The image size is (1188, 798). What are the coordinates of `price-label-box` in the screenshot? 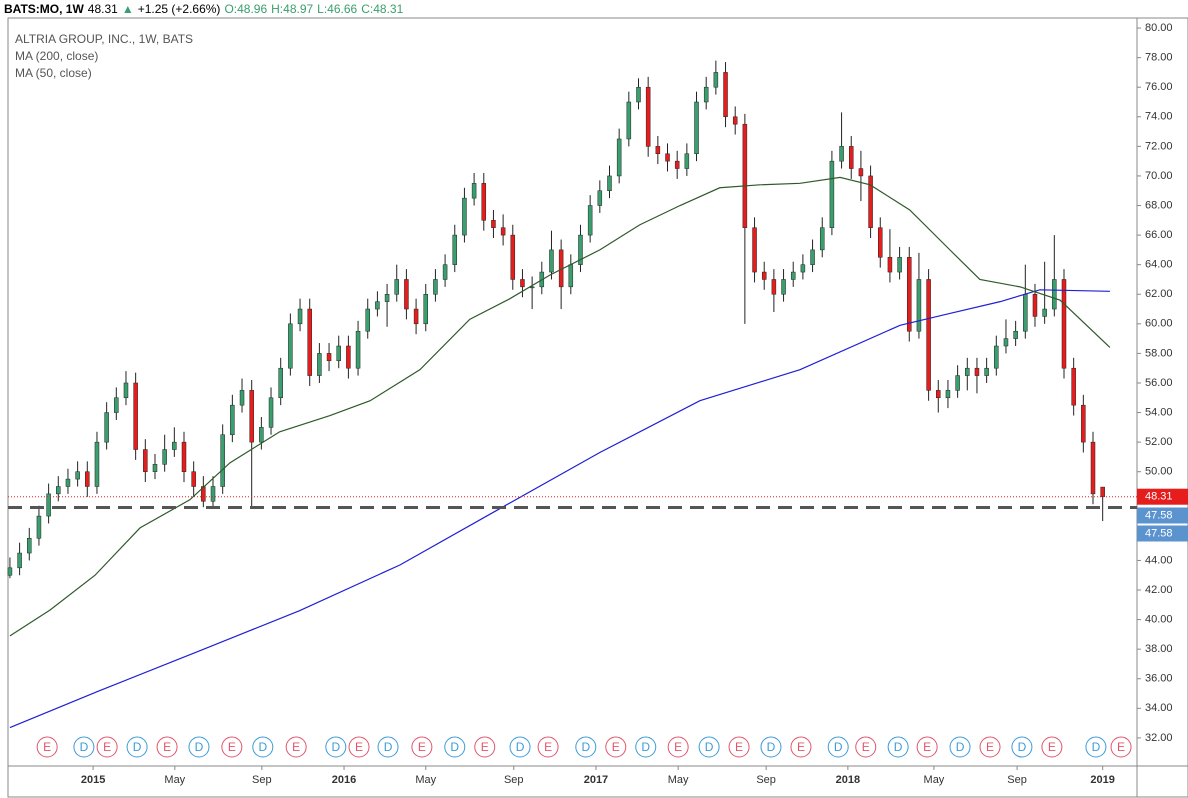 It's located at (1162, 496).